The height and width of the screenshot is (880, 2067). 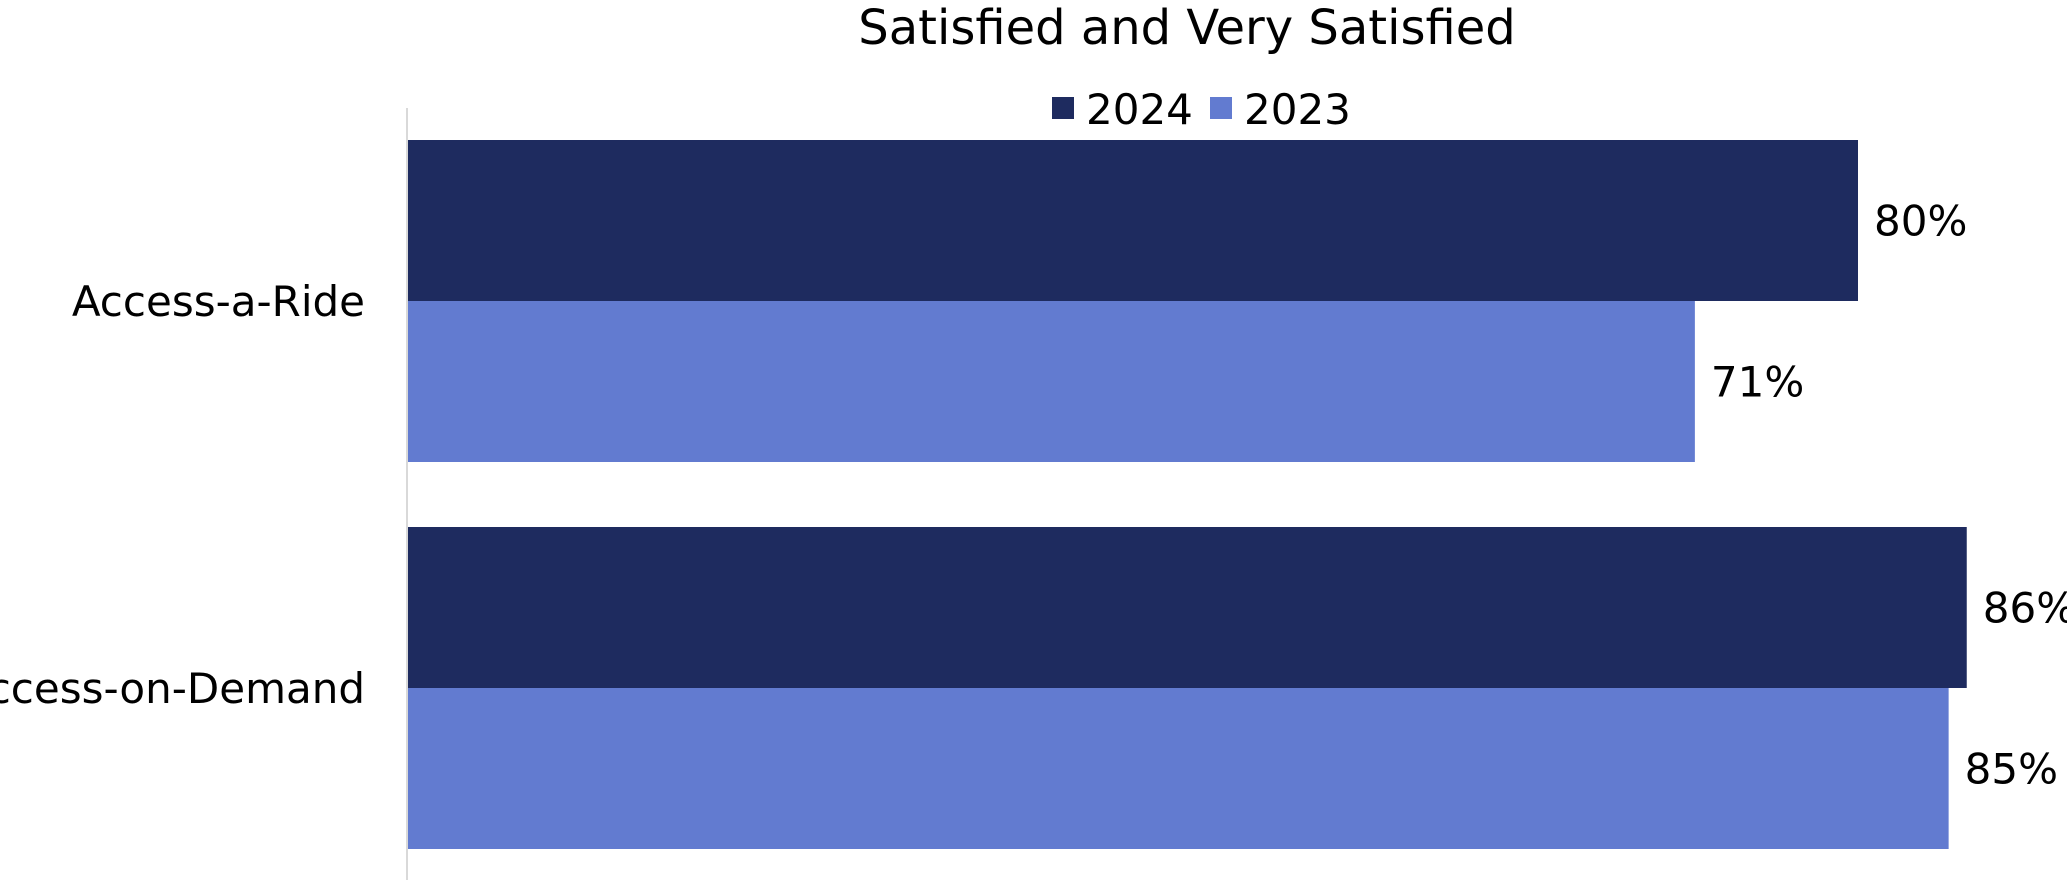 What do you see at coordinates (1186, 28) in the screenshot?
I see `chart-title: Satisfied and Very Satisfied` at bounding box center [1186, 28].